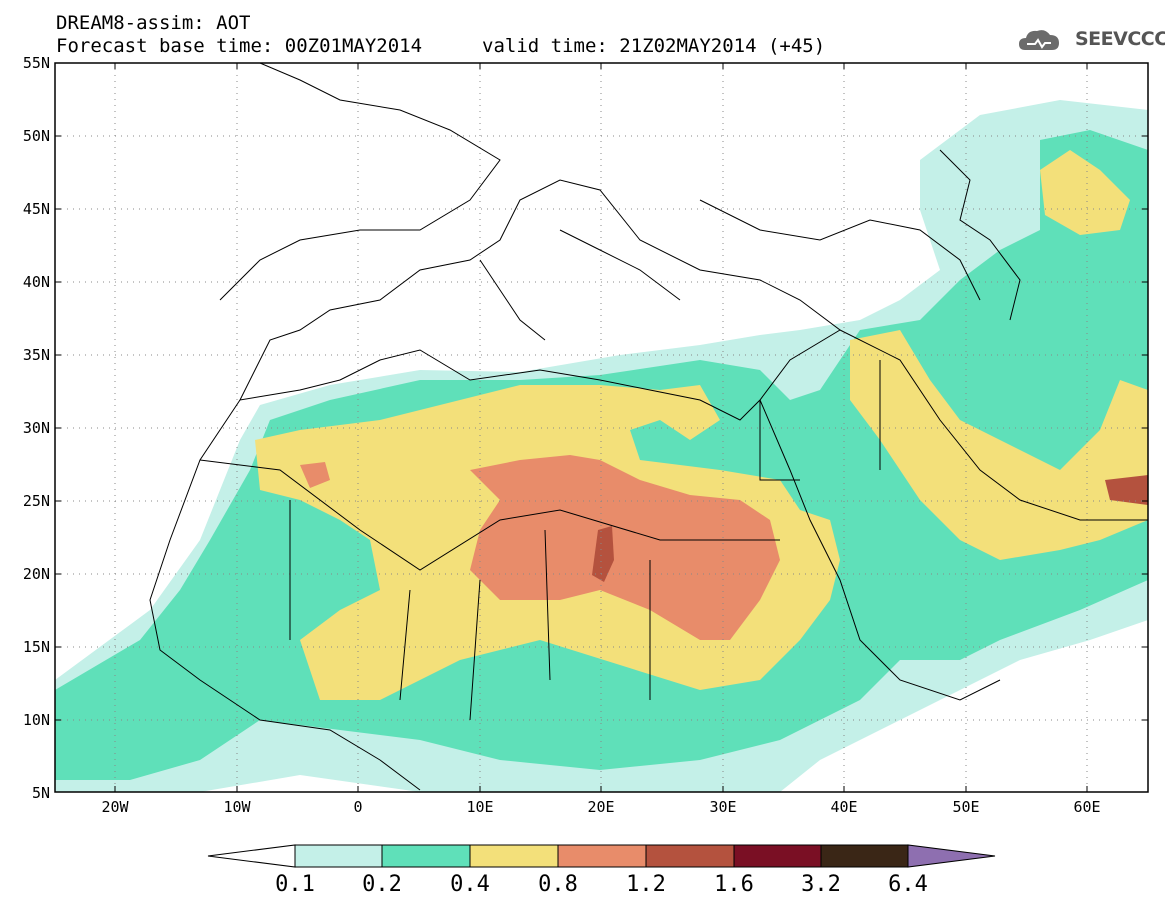 This screenshot has height=905, width=1165. I want to click on lat-label: 30N, so click(36, 428).